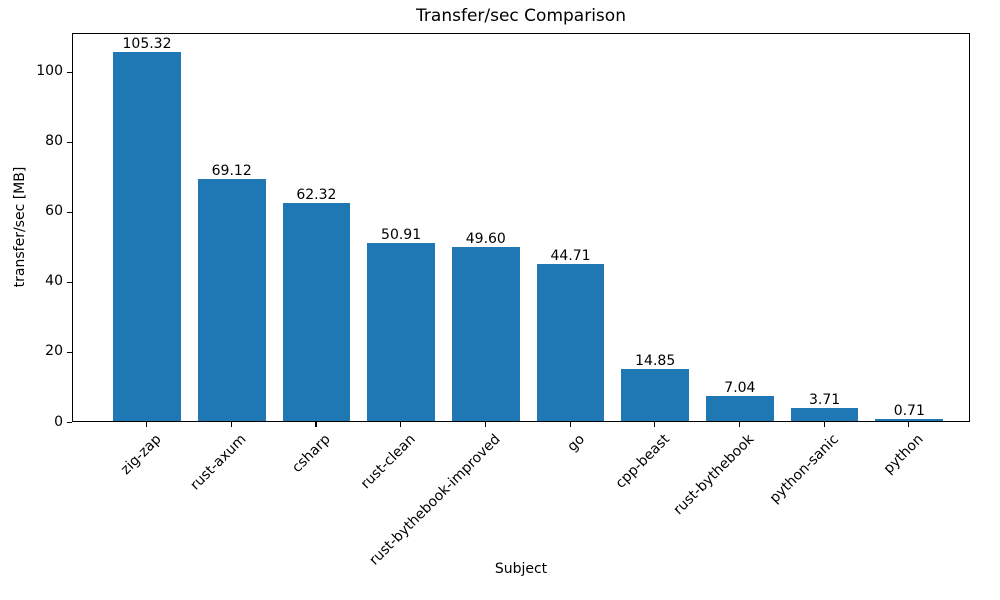  I want to click on y-tick-label: 40, so click(54, 281).